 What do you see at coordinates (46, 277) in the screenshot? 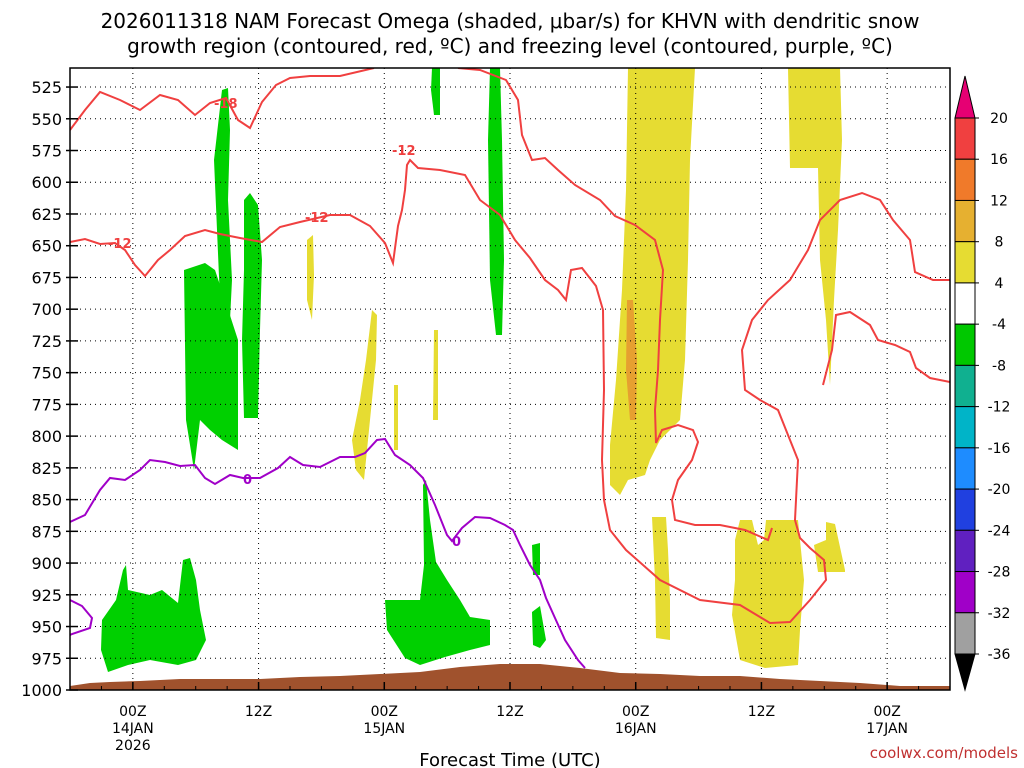
I see `y-tick-label: 675` at bounding box center [46, 277].